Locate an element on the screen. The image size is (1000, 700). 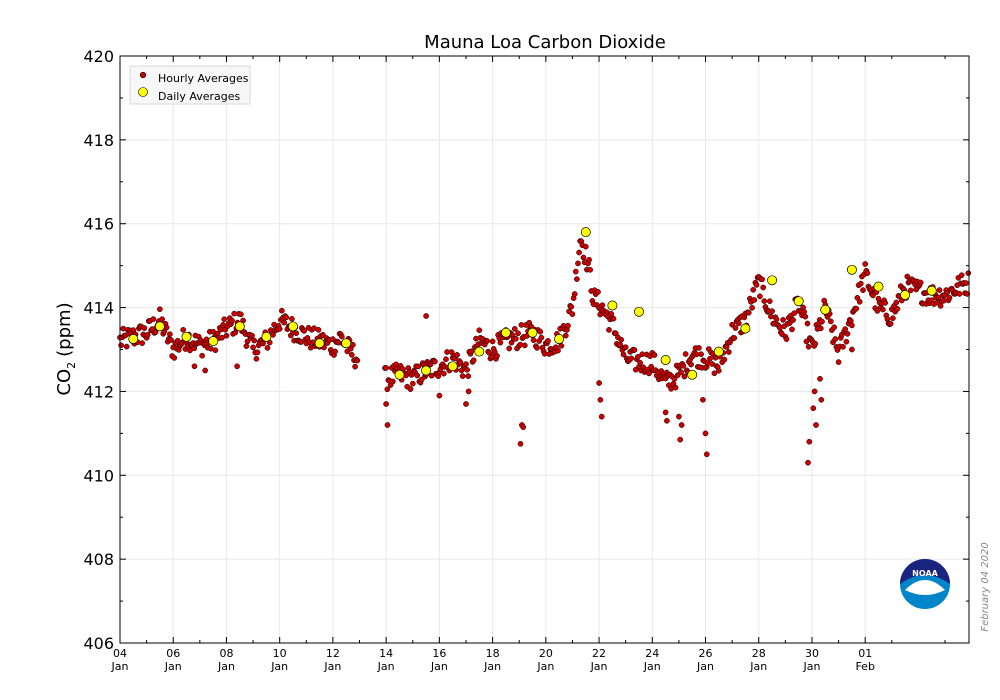
noaa-logo-top is located at coordinates (925, 571).